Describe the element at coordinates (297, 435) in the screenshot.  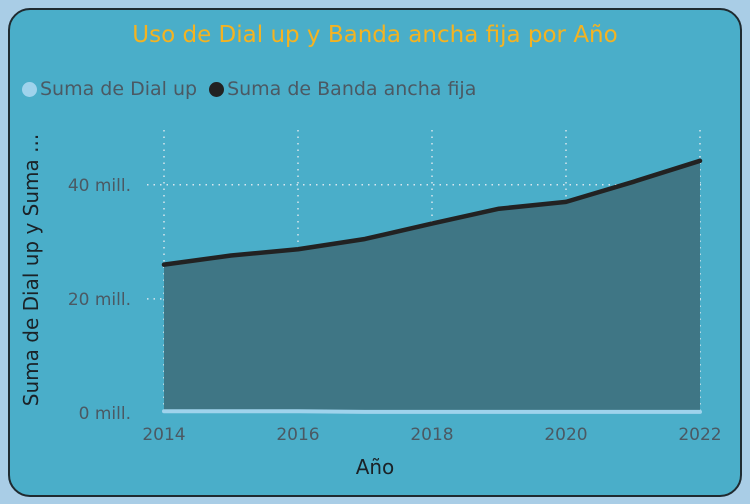
I see `x-tick-label: 2016` at that location.